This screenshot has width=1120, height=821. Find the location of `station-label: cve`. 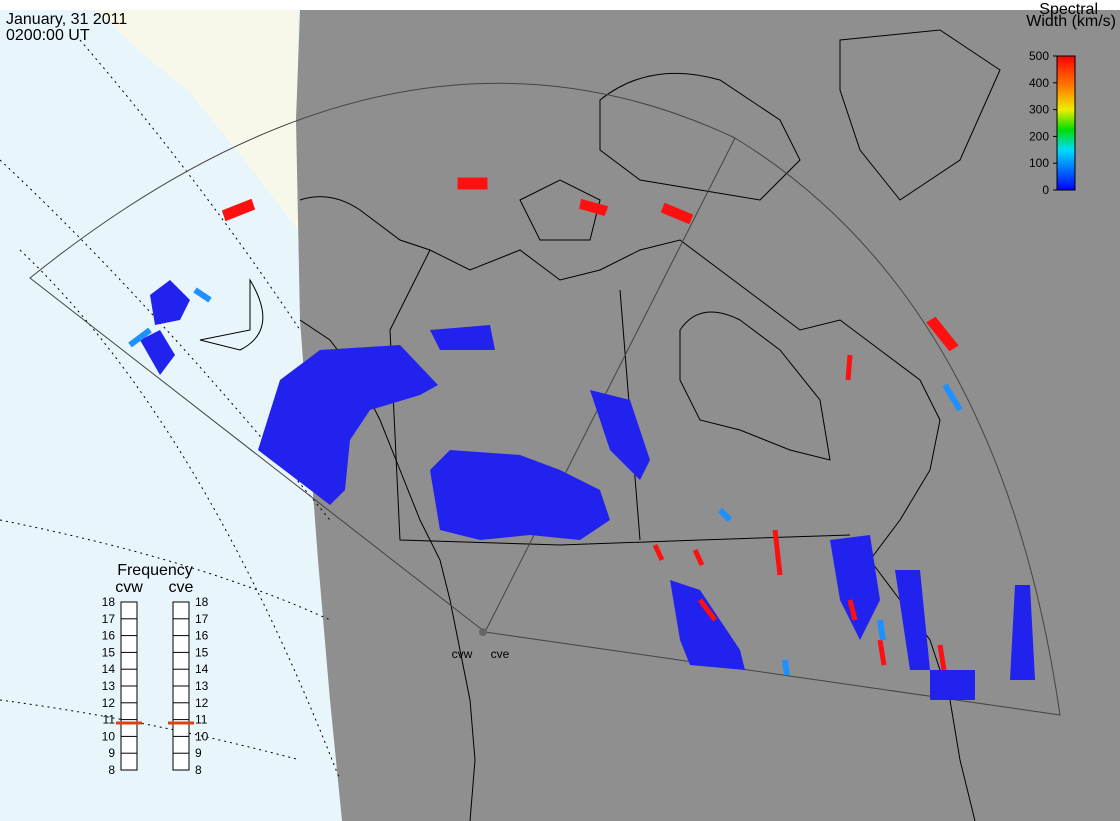

station-label: cve is located at coordinates (500, 654).